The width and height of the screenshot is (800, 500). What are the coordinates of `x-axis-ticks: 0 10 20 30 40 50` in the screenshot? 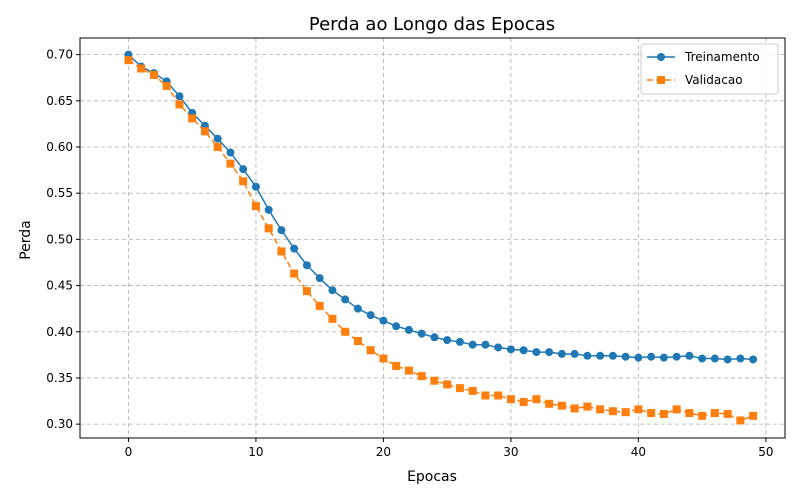 It's located at (449, 448).